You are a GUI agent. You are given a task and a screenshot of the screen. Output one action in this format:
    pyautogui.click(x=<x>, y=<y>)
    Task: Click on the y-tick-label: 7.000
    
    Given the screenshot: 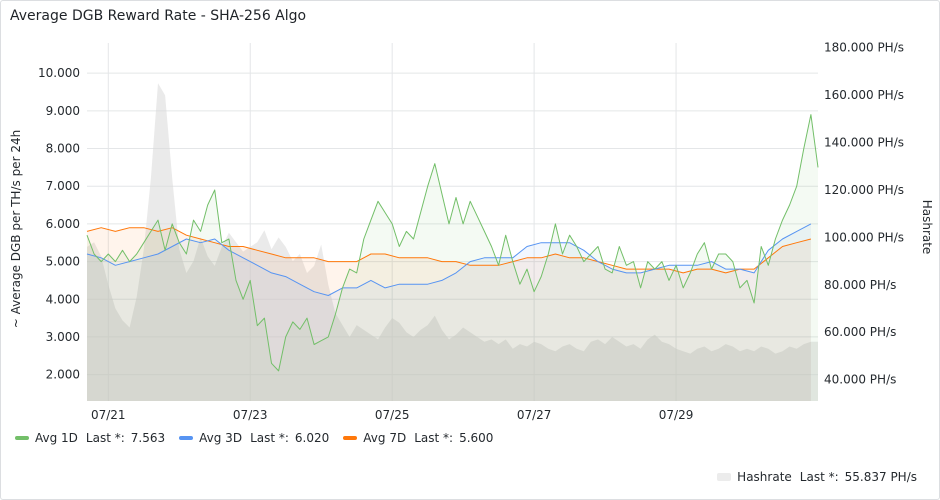 What is the action you would take?
    pyautogui.click(x=63, y=186)
    